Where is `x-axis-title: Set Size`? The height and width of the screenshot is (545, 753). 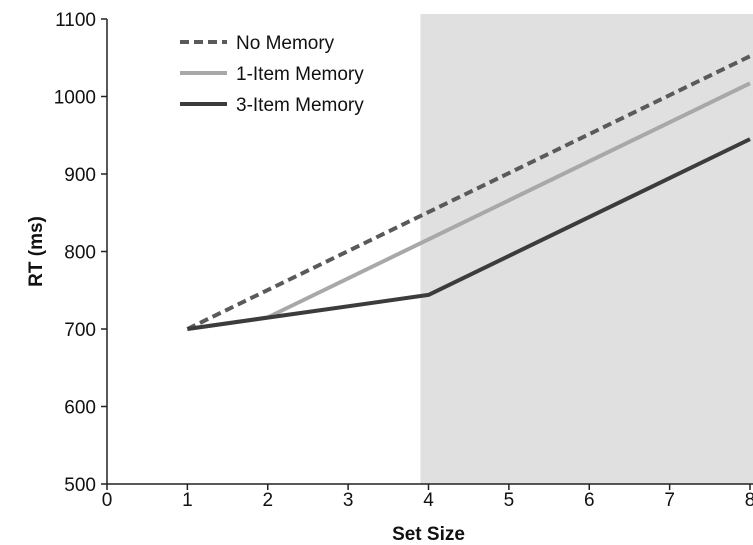 x-axis-title: Set Size is located at coordinates (428, 534).